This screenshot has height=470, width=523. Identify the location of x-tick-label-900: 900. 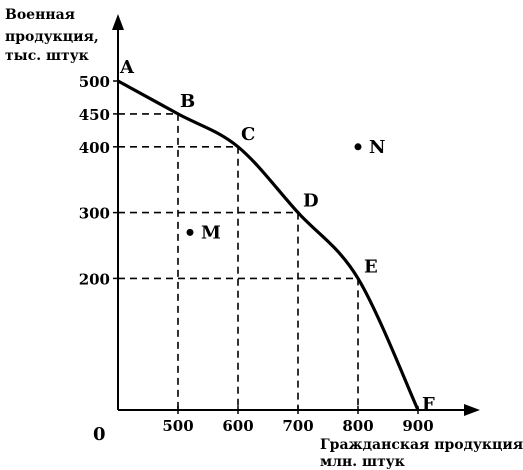
(417, 426).